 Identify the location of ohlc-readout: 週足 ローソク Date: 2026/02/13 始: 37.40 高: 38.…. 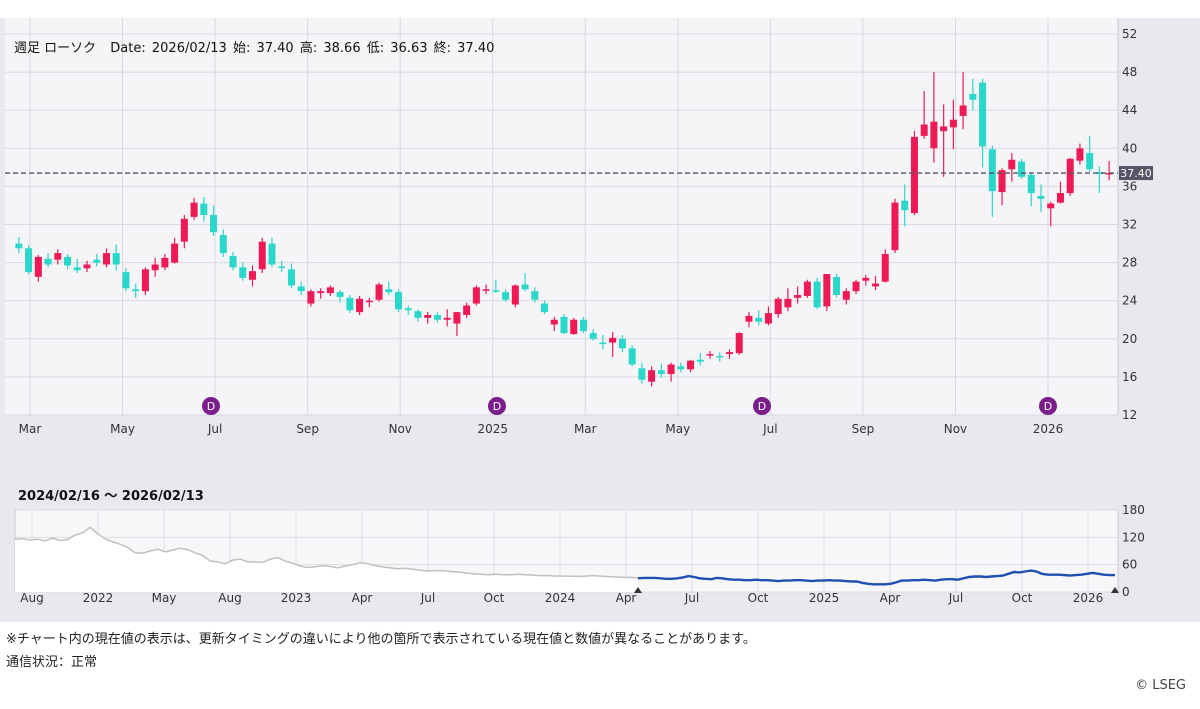
(255, 46).